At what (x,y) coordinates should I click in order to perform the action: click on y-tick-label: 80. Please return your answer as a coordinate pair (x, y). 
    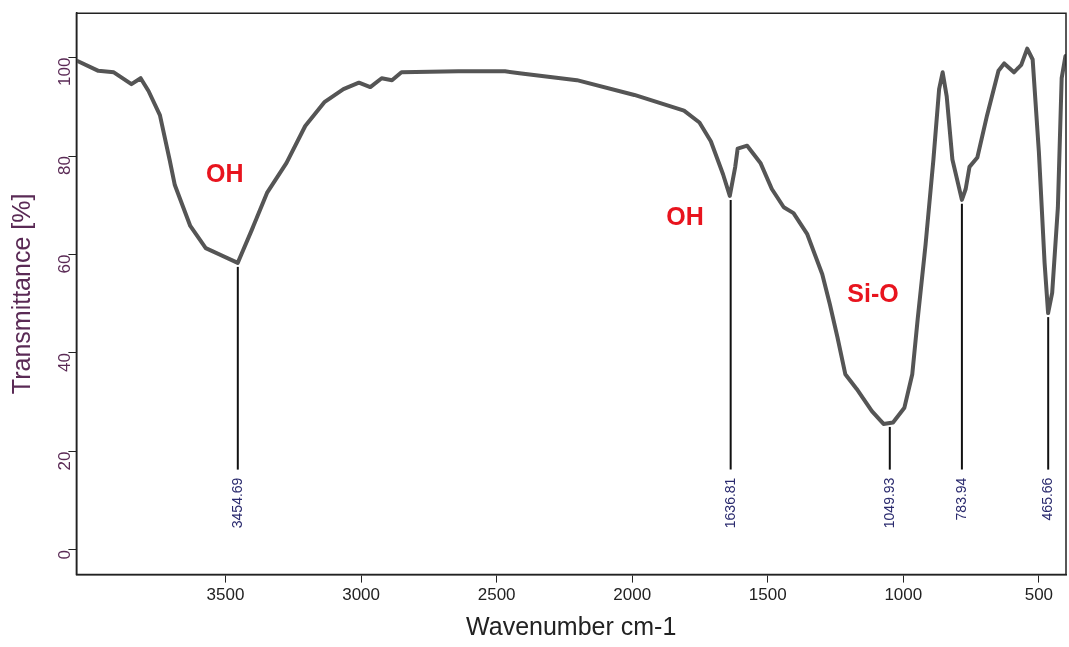
    Looking at the image, I should click on (65, 165).